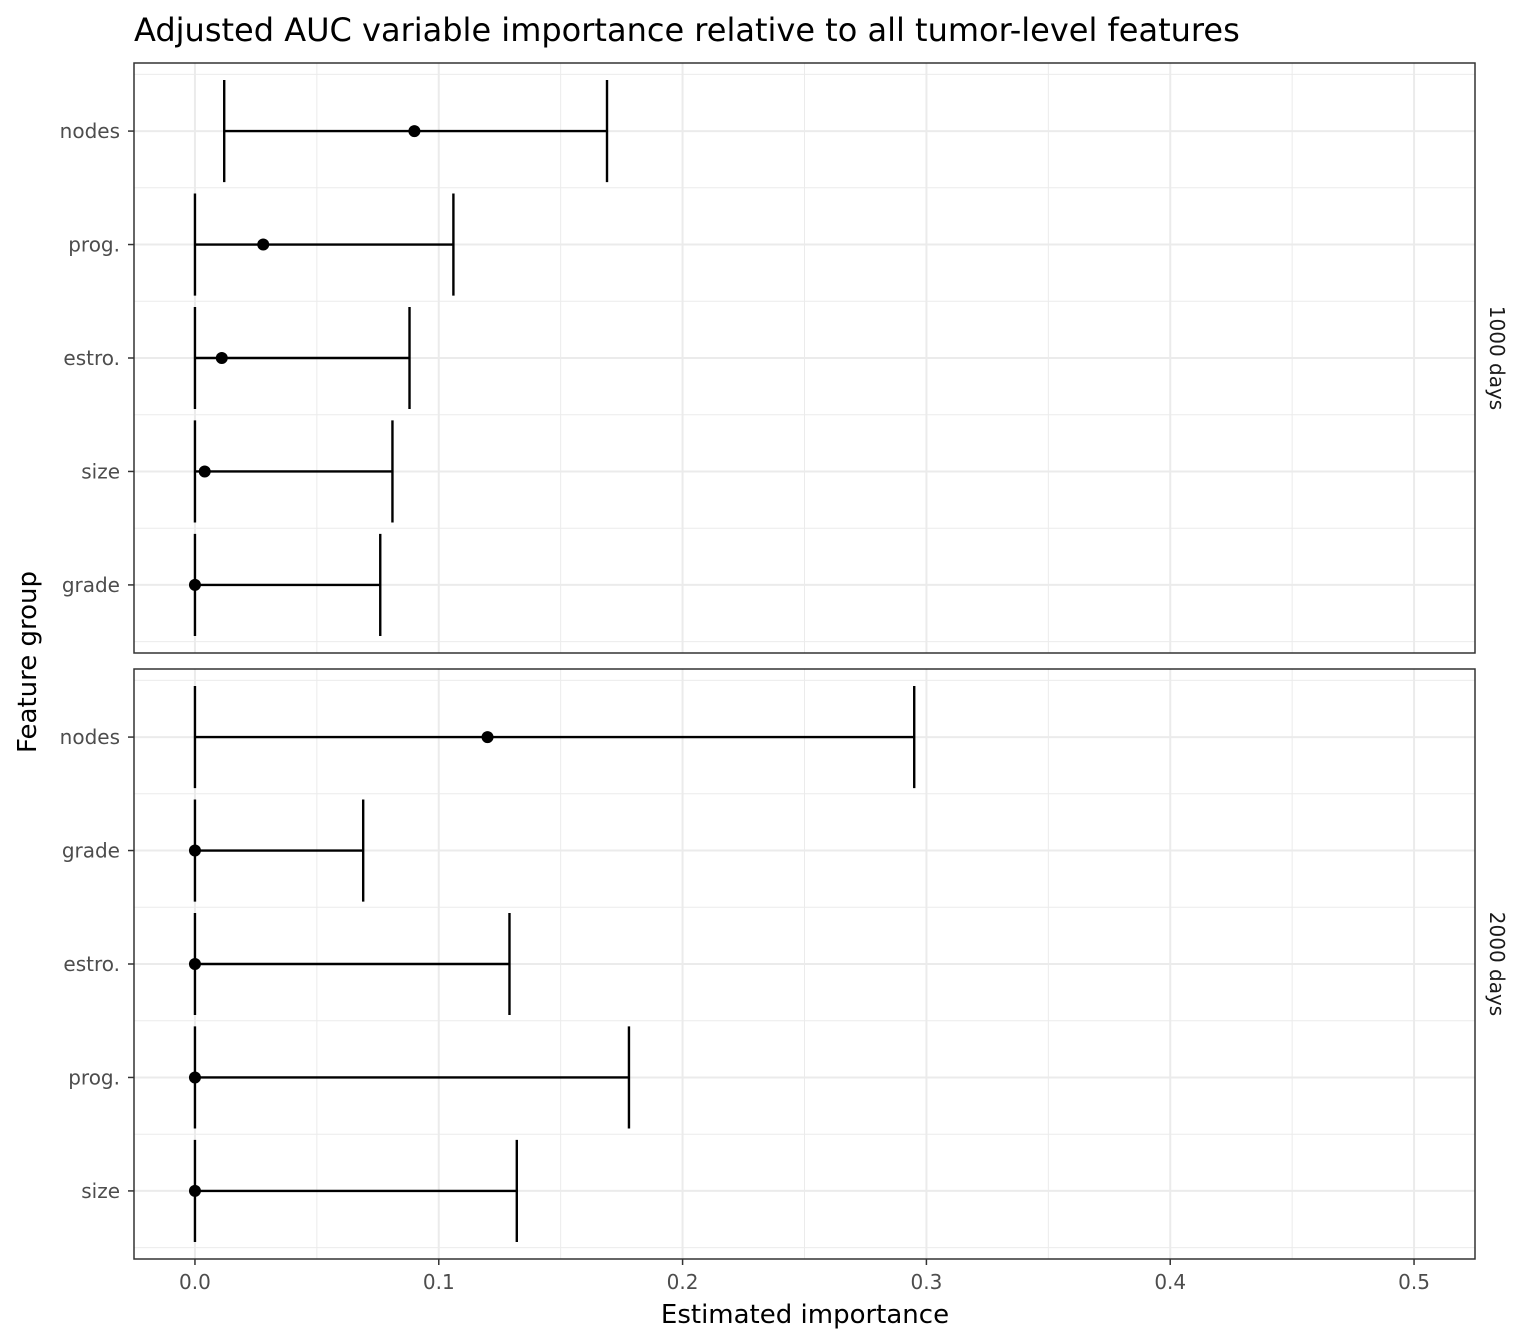 The height and width of the screenshot is (1344, 1536). What do you see at coordinates (1497, 358) in the screenshot?
I see `facet-strip-label: 1000 days` at bounding box center [1497, 358].